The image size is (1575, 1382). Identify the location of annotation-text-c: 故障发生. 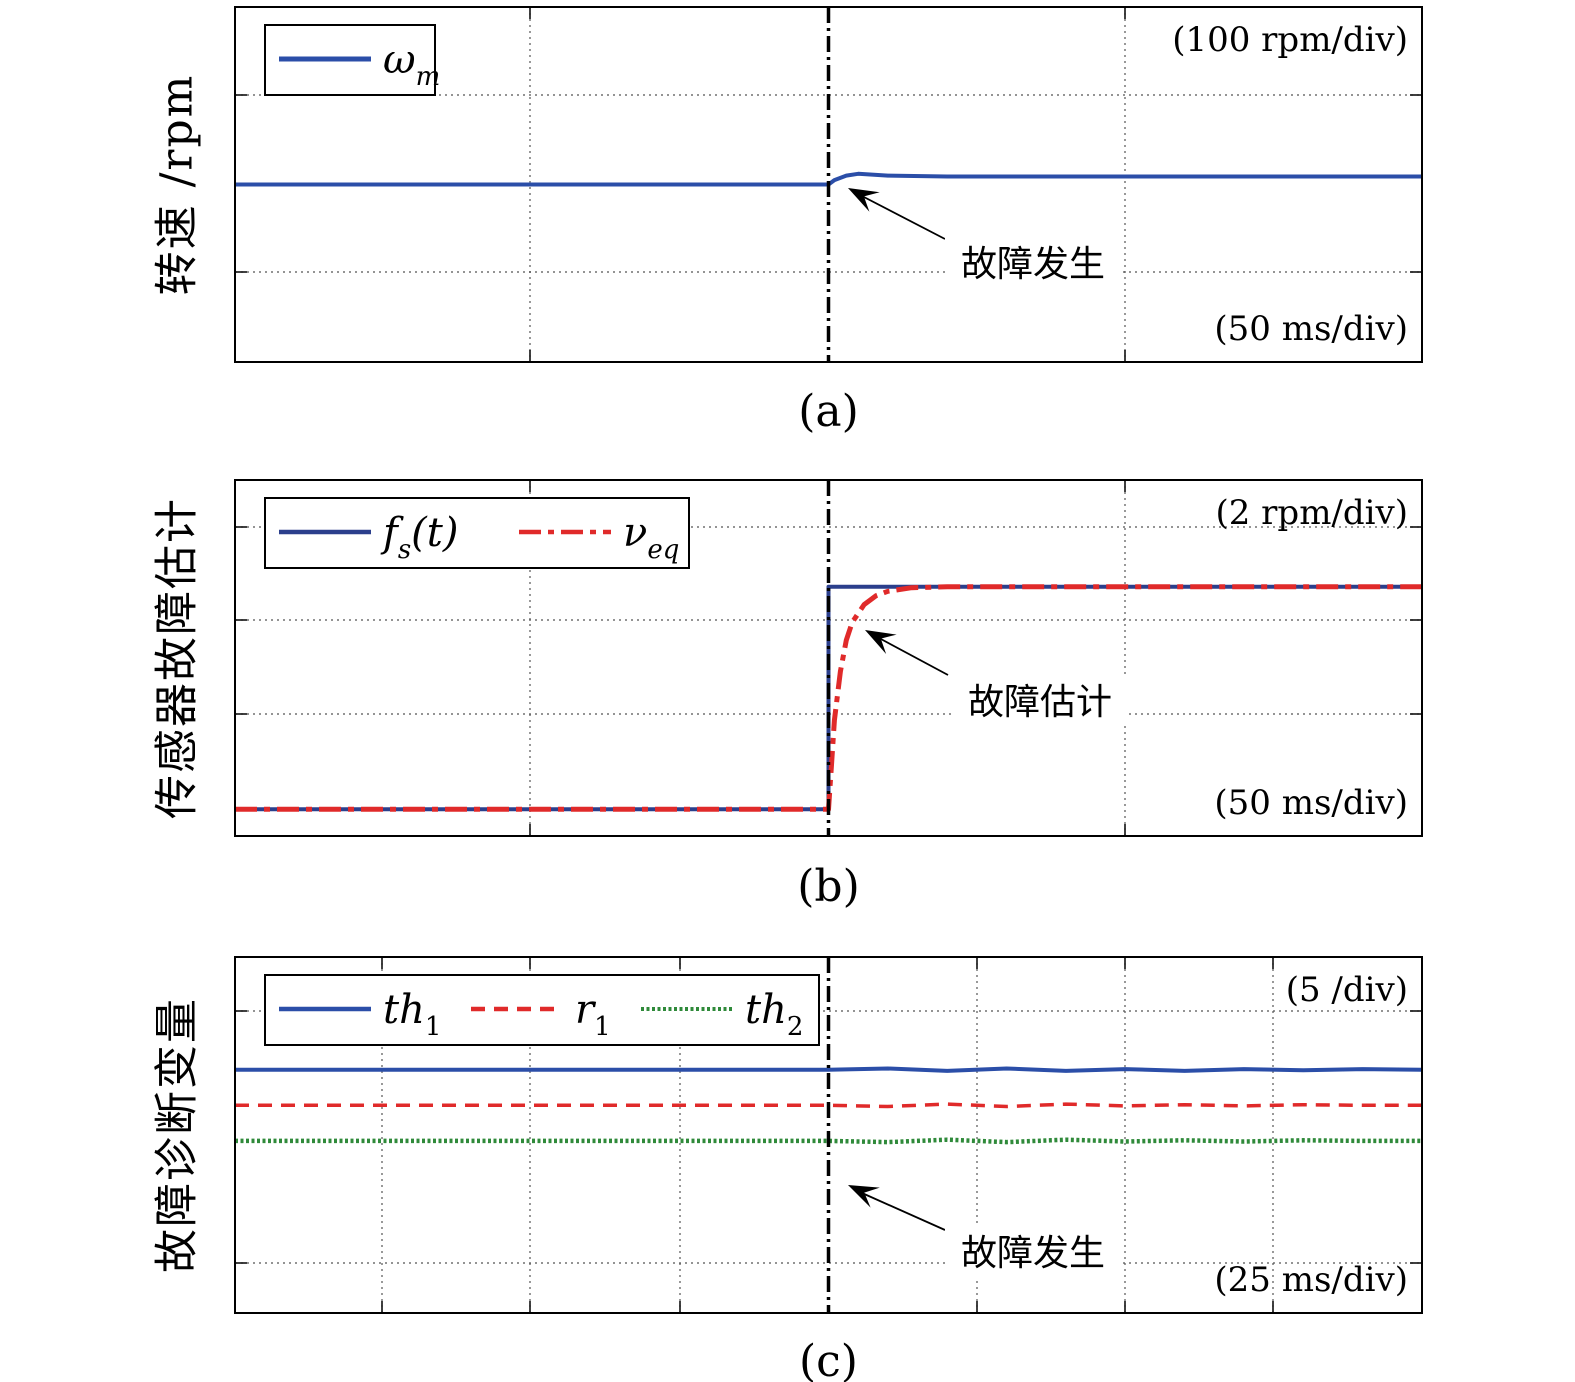
(1033, 1253).